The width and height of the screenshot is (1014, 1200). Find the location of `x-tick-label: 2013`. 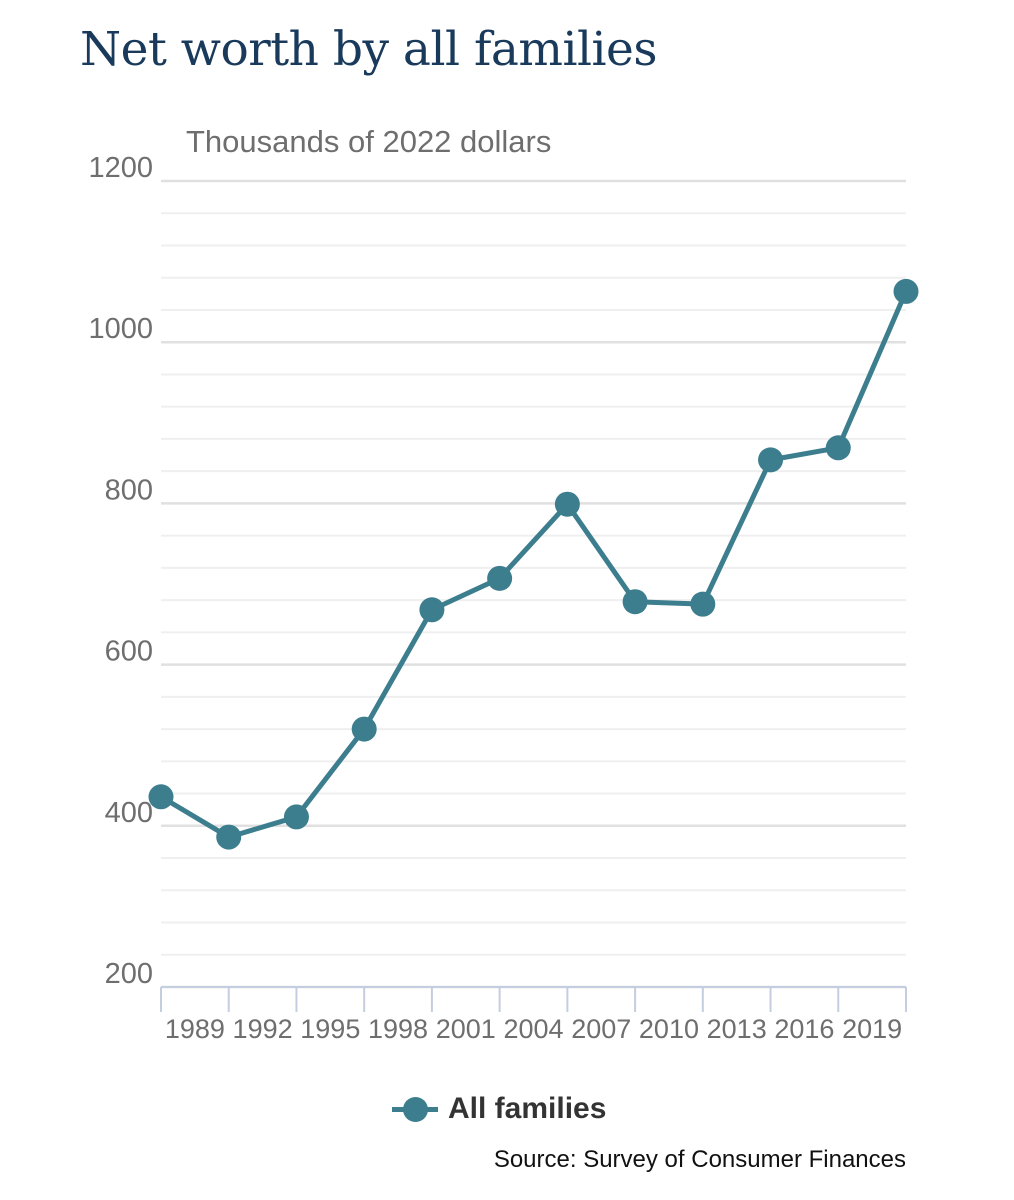

x-tick-label: 2013 is located at coordinates (737, 1029).